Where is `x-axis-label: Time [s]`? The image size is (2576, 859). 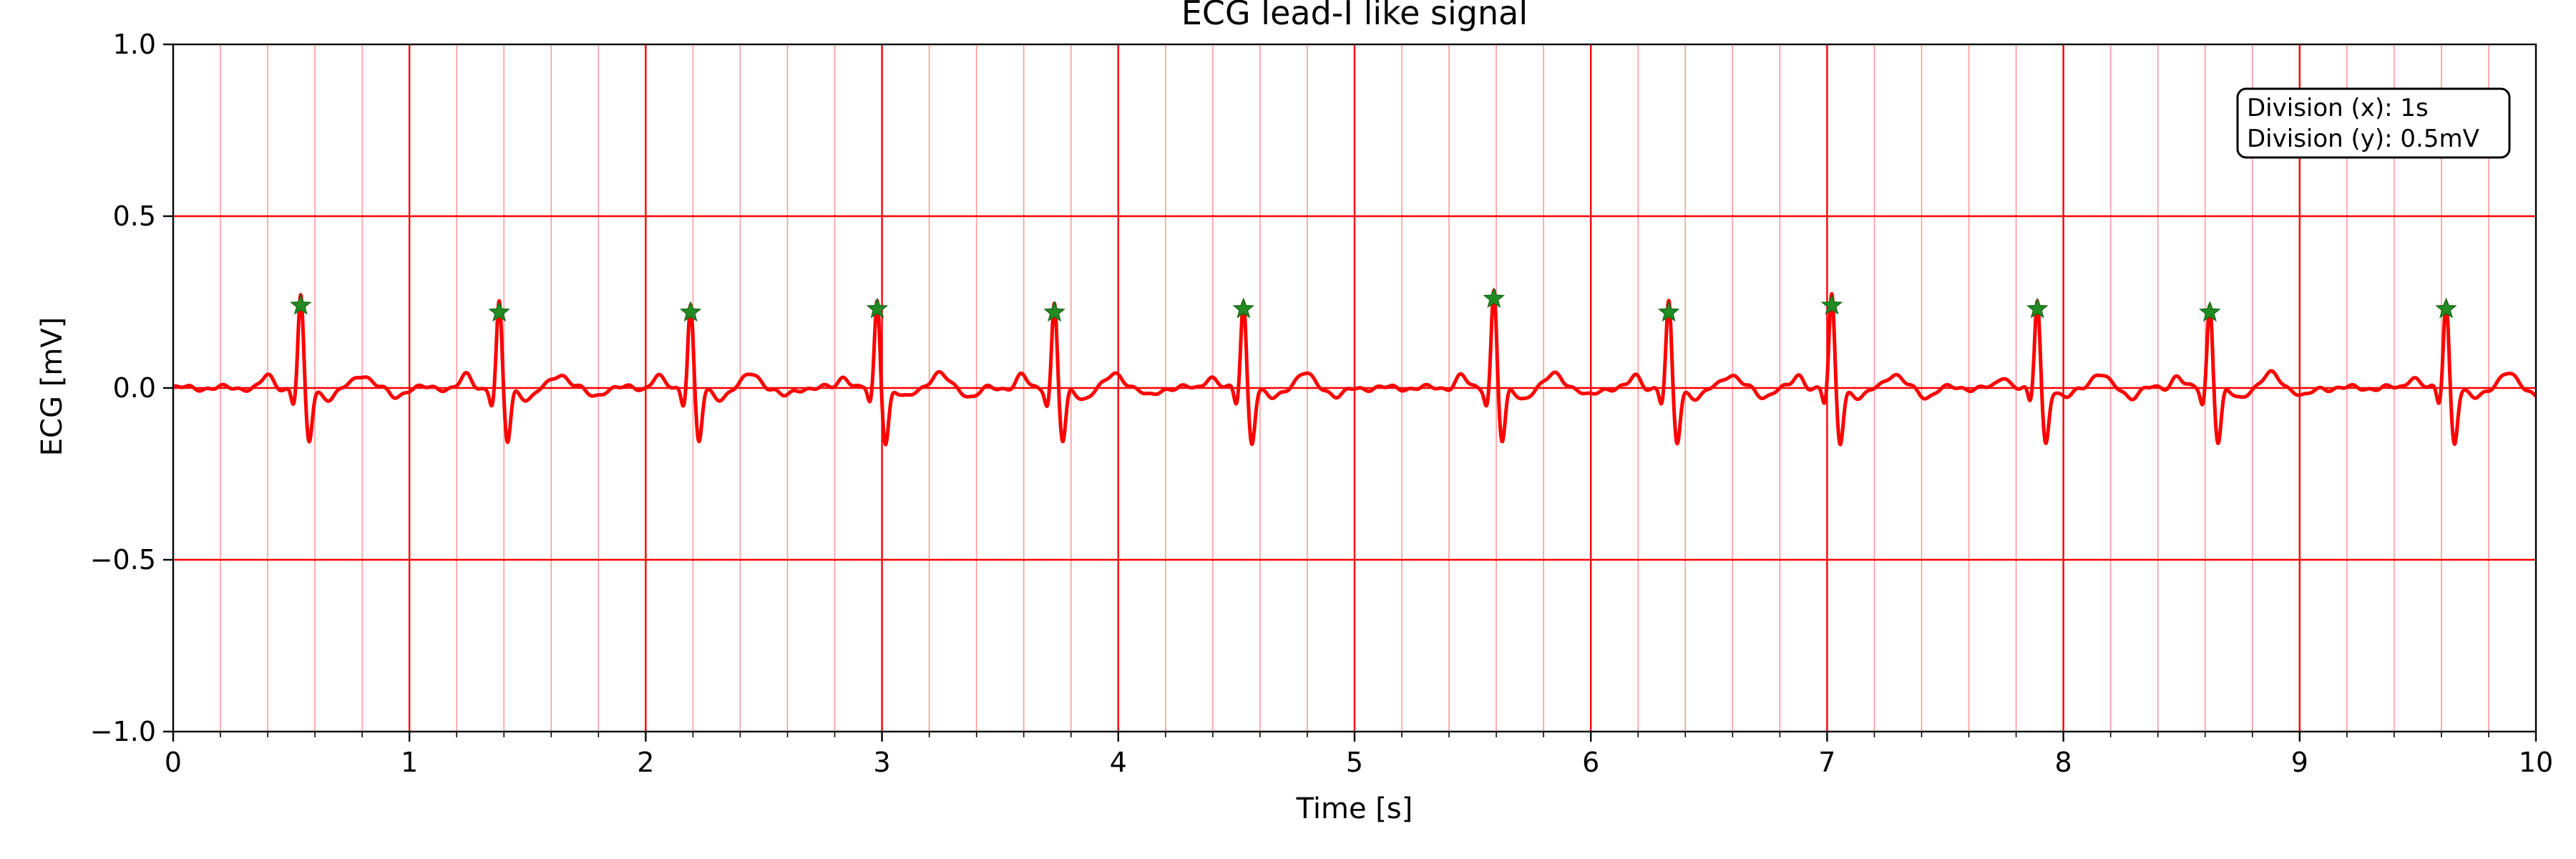
x-axis-label: Time [s] is located at coordinates (1354, 808).